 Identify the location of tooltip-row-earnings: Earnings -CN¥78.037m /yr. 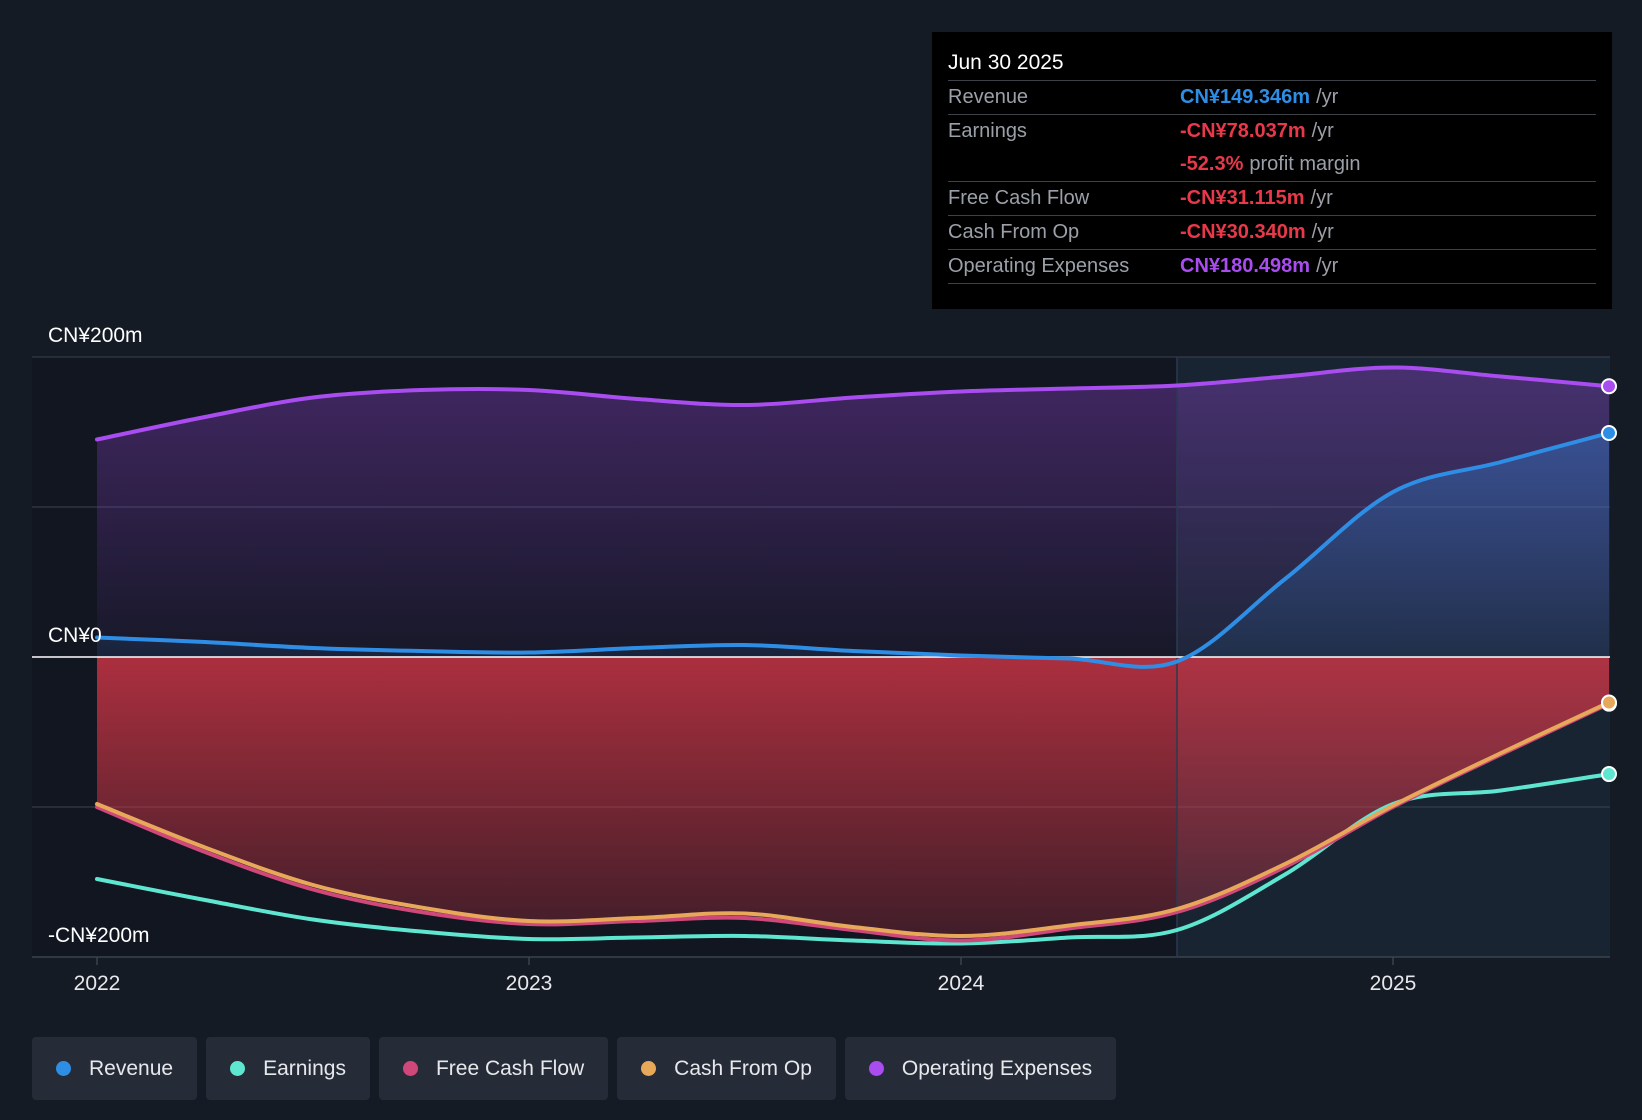
(1272, 131).